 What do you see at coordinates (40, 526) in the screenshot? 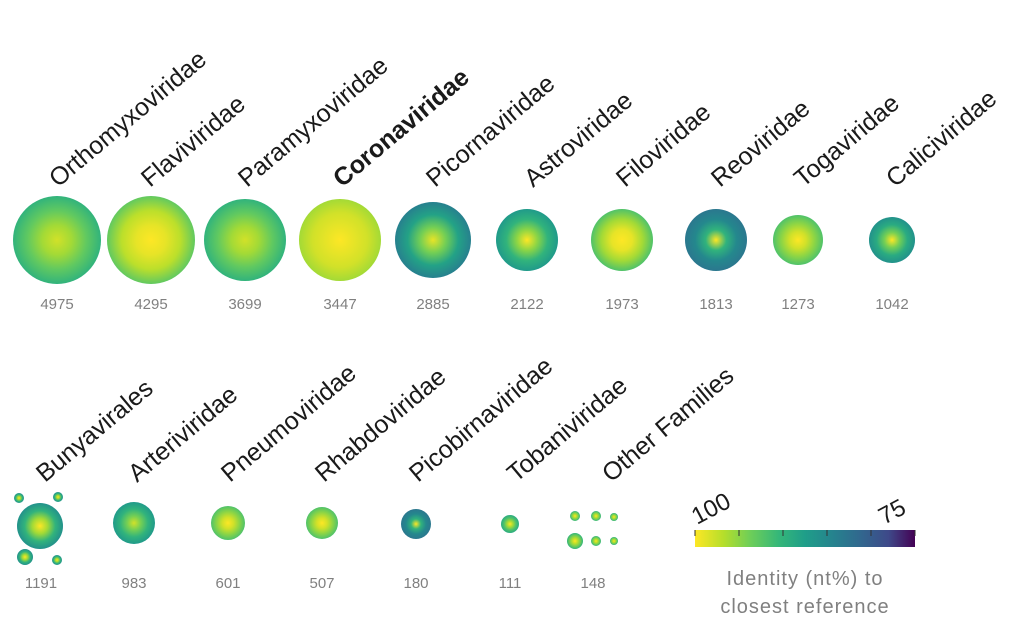
I see `bubble-bunyavirales` at bounding box center [40, 526].